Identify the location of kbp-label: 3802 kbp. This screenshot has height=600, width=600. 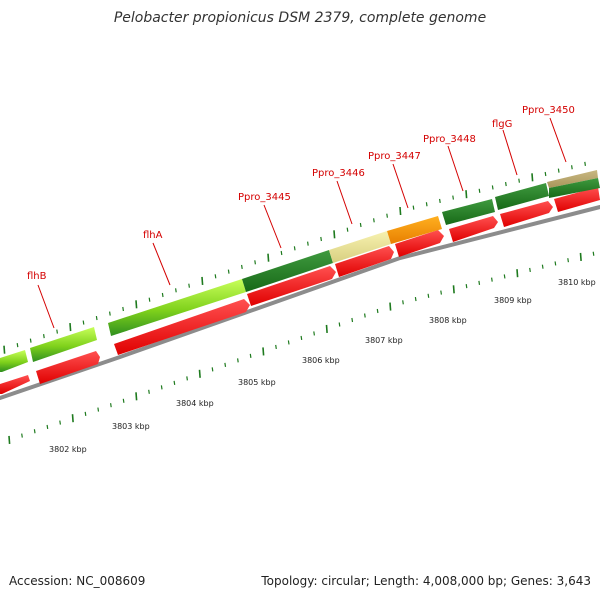
(68, 449).